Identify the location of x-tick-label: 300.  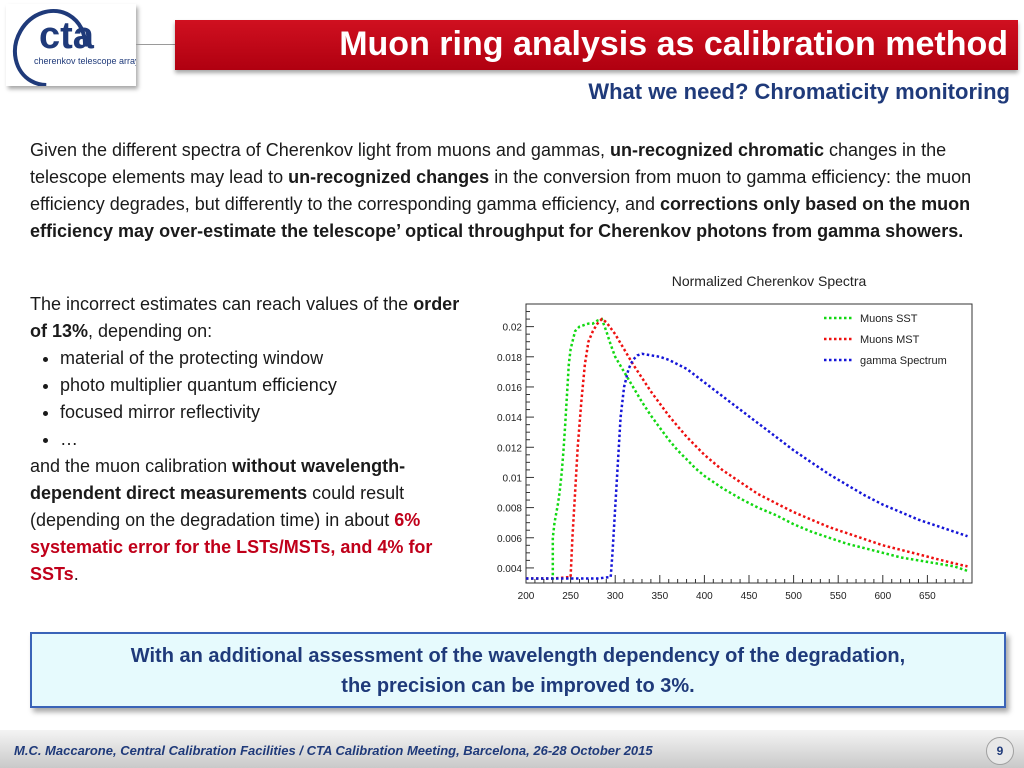
(615, 596).